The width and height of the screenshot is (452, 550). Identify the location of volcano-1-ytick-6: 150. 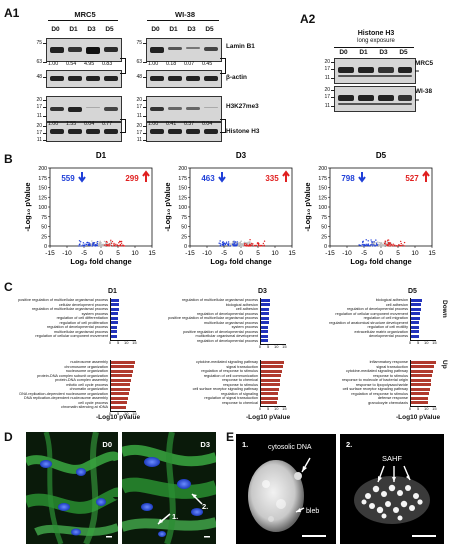
(182, 189).